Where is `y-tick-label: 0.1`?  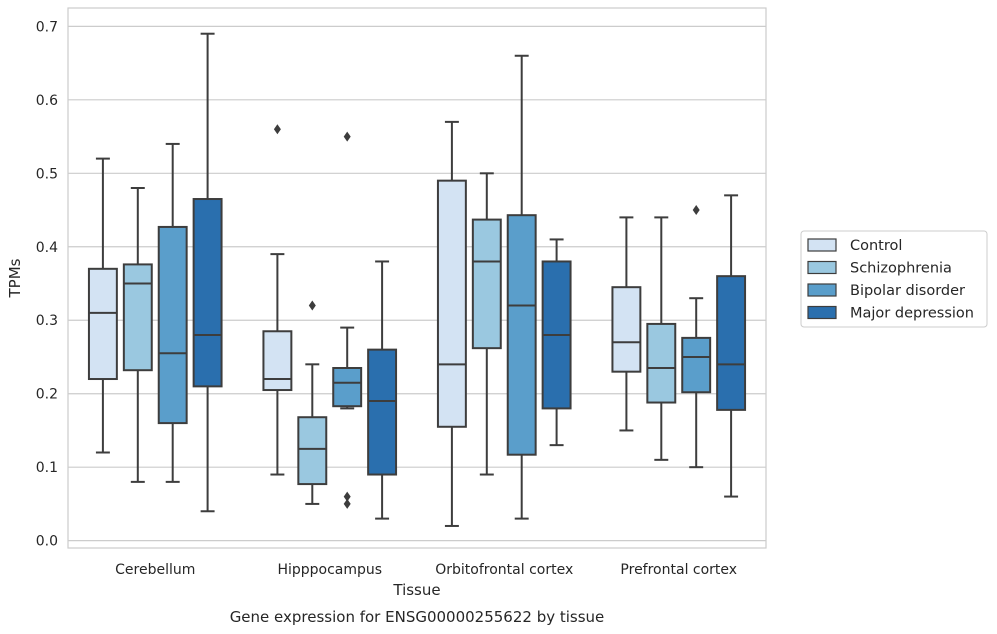
y-tick-label: 0.1 is located at coordinates (47, 468).